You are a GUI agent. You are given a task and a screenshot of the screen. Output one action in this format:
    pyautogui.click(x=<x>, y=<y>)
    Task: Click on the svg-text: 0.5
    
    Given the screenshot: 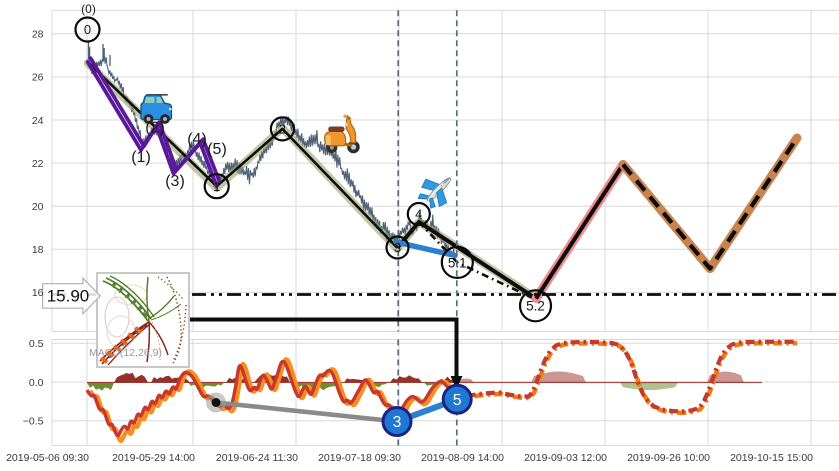 What is the action you would take?
    pyautogui.click(x=36, y=344)
    